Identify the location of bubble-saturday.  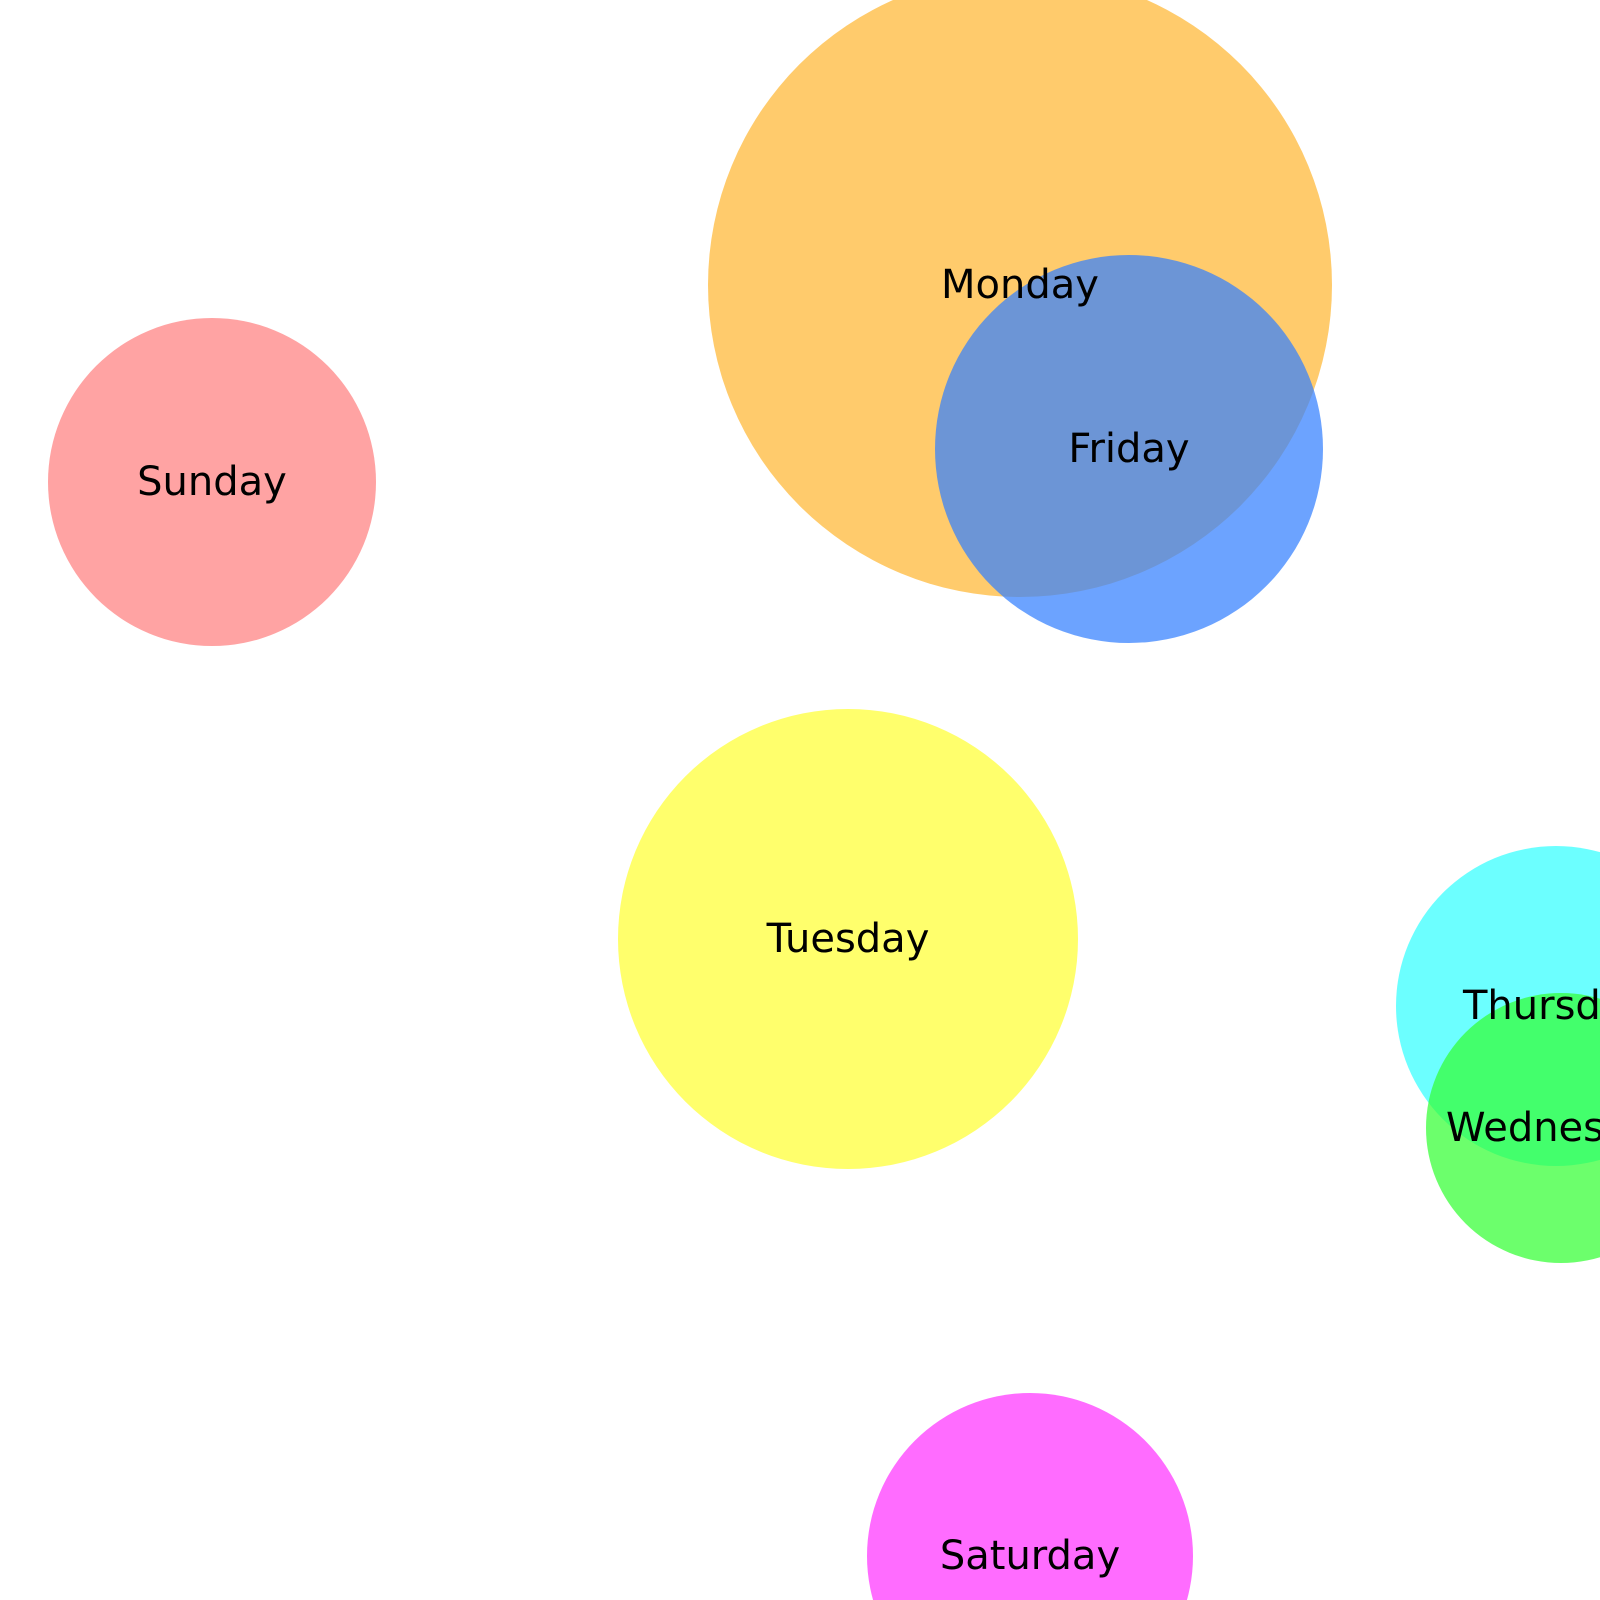
(1030, 1496).